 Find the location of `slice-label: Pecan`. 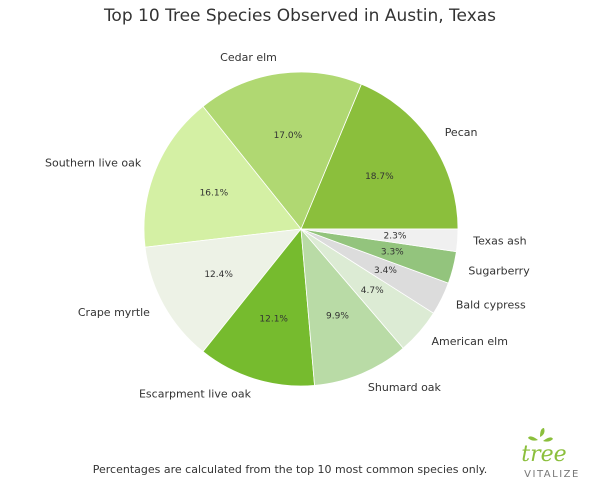

slice-label: Pecan is located at coordinates (461, 132).